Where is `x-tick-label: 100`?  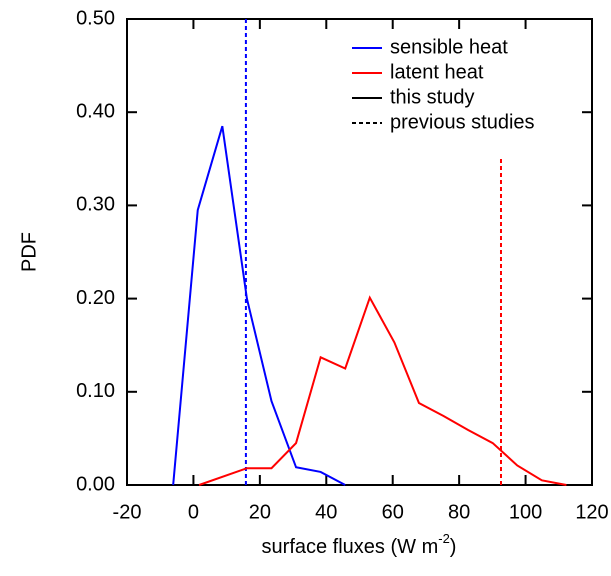 x-tick-label: 100 is located at coordinates (525, 512).